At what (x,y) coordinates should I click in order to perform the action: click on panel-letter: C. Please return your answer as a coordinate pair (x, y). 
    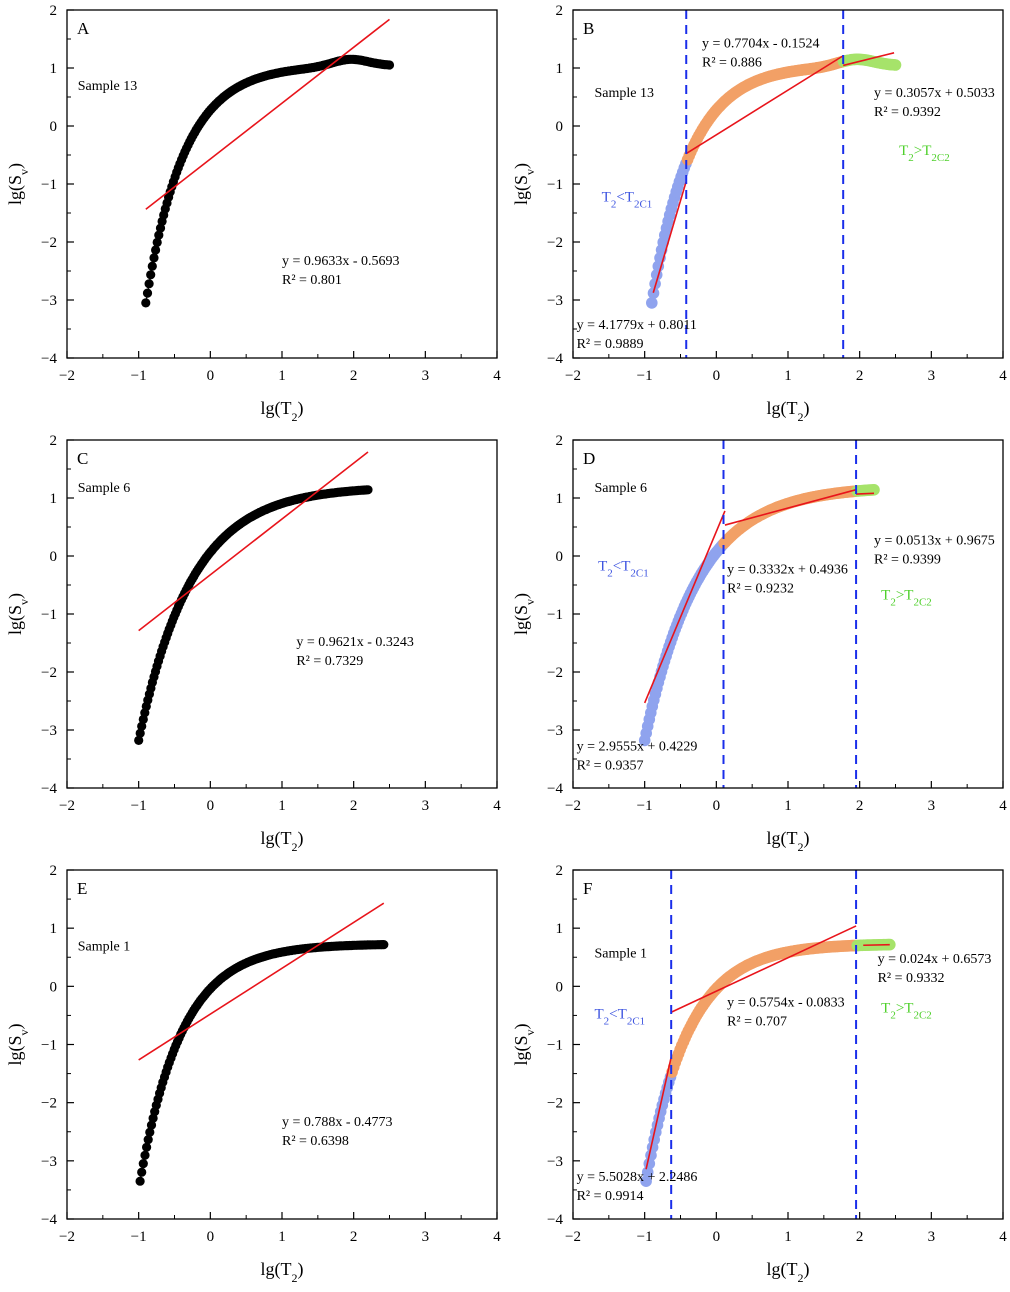
    Looking at the image, I should click on (82, 458).